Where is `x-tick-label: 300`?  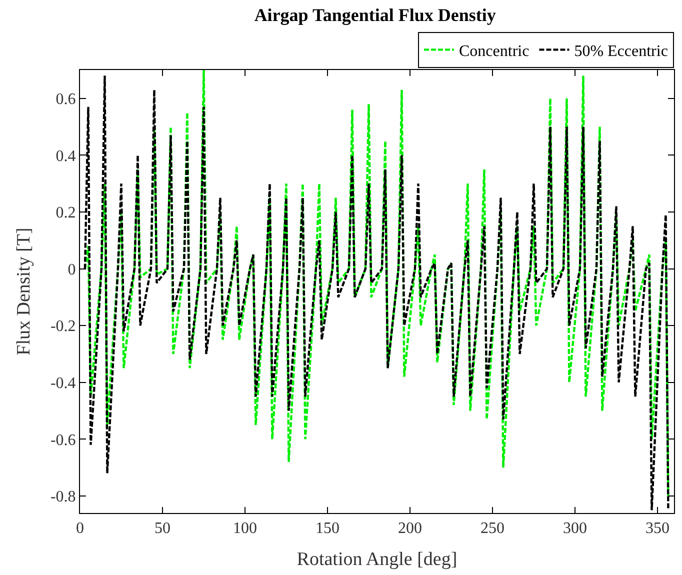 x-tick-label: 300 is located at coordinates (575, 529).